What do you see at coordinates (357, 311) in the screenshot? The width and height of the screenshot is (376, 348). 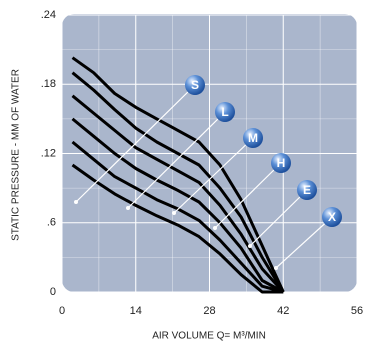 I see `x-tick-label: 56` at bounding box center [357, 311].